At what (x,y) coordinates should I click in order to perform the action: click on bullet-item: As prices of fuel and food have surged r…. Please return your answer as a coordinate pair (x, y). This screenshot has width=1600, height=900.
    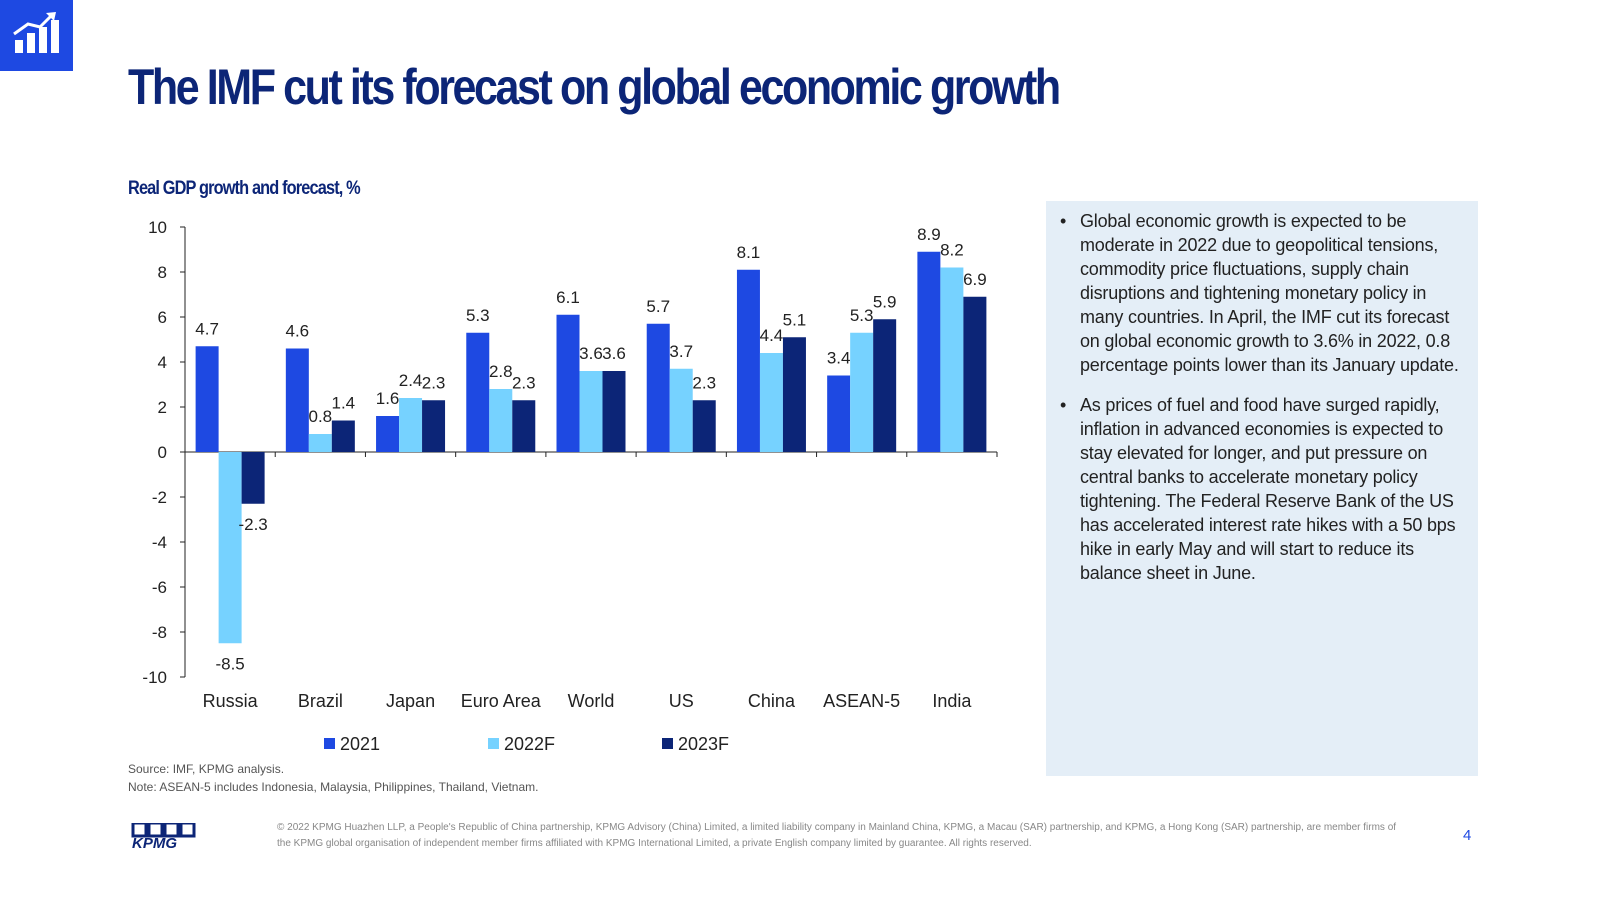
    Looking at the image, I should click on (1262, 489).